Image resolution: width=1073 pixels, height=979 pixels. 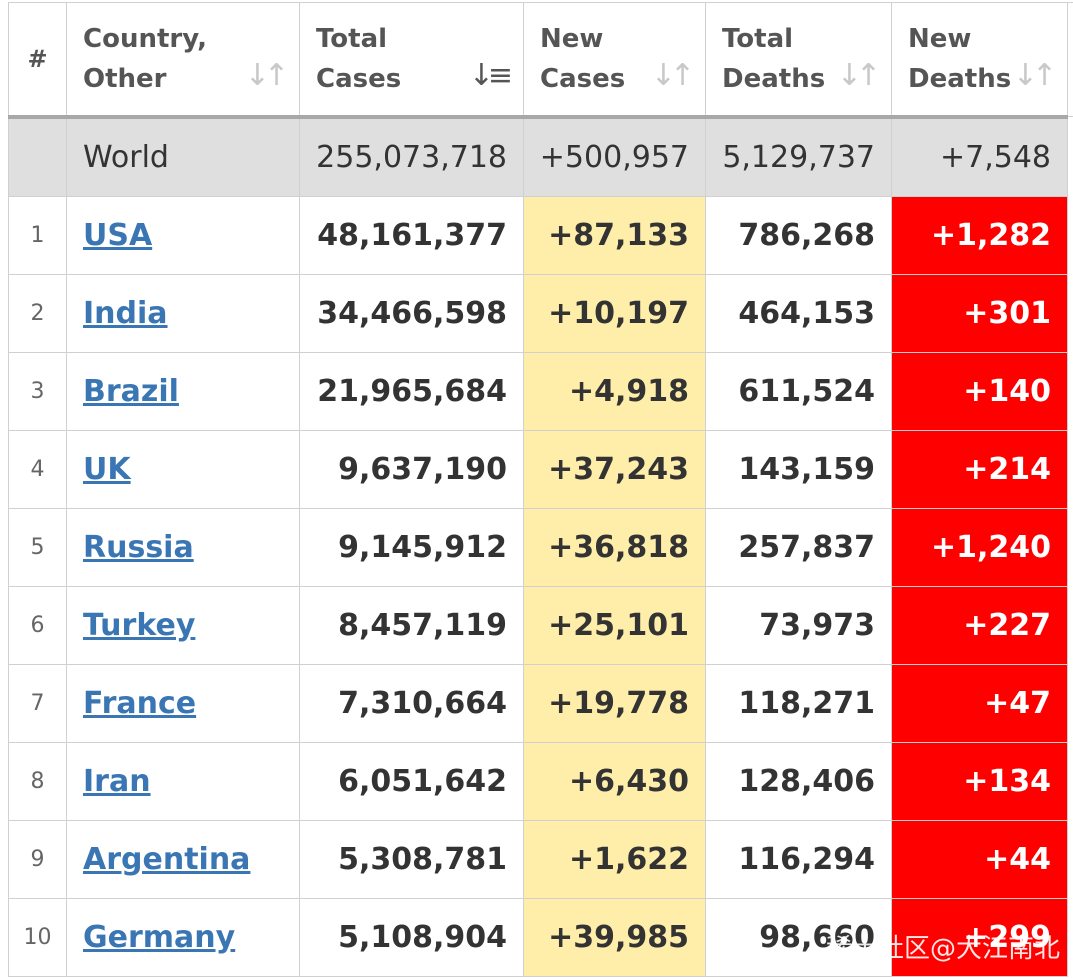 What do you see at coordinates (614, 469) in the screenshot?
I see `new-cases-cell: +37,243` at bounding box center [614, 469].